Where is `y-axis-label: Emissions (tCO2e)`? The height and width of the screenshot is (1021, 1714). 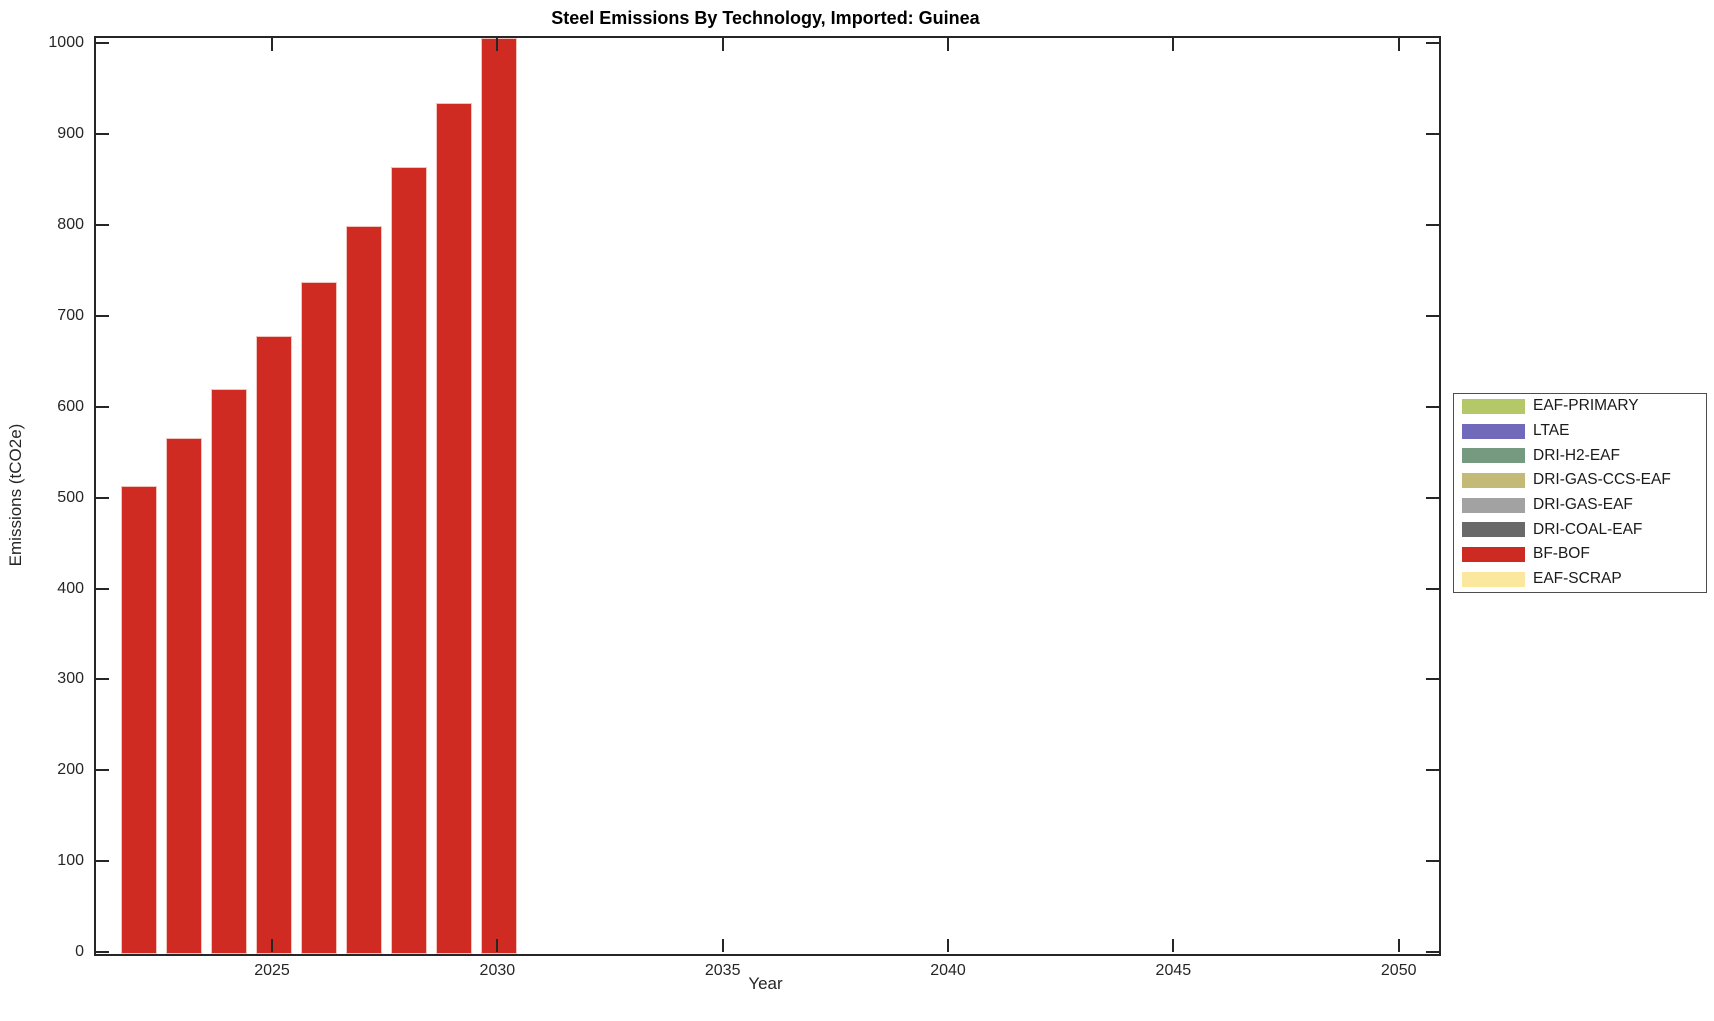 y-axis-label: Emissions (tCO2e) is located at coordinates (15, 495).